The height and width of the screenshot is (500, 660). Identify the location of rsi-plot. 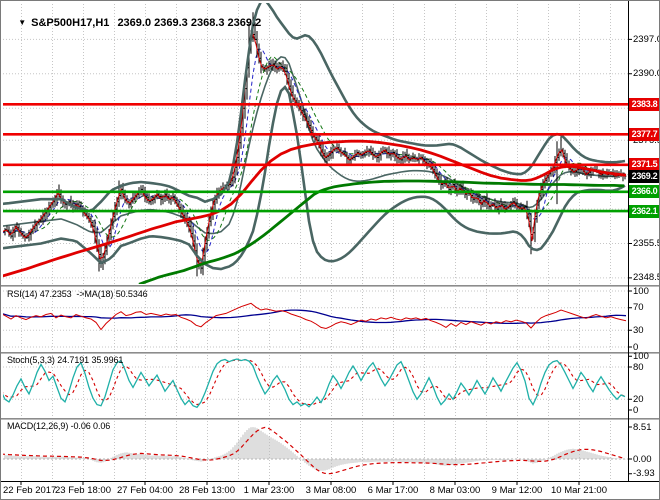
(315, 318).